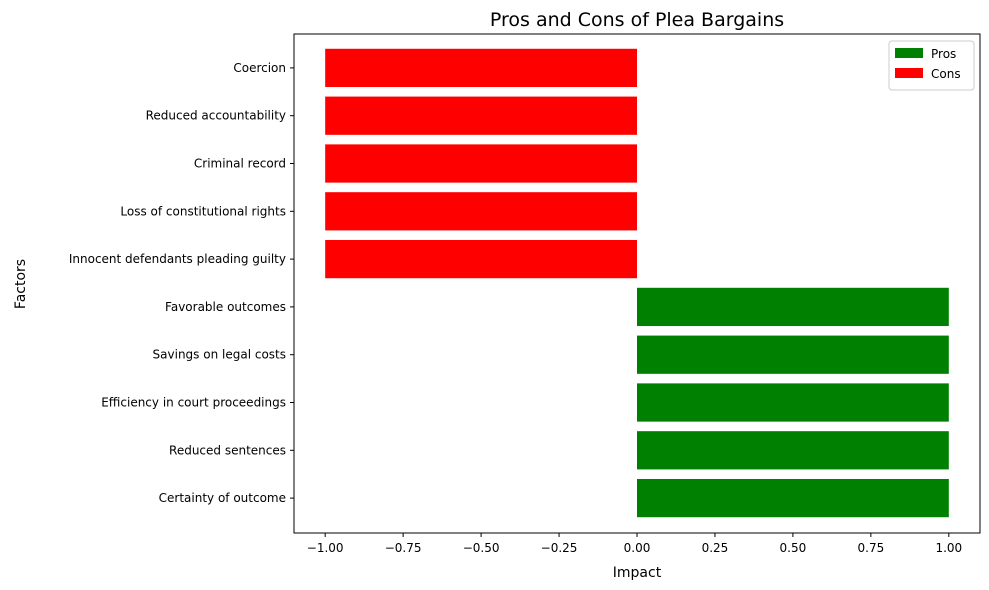 This screenshot has height=590, width=989. I want to click on x-tick-label: 0.25, so click(715, 548).